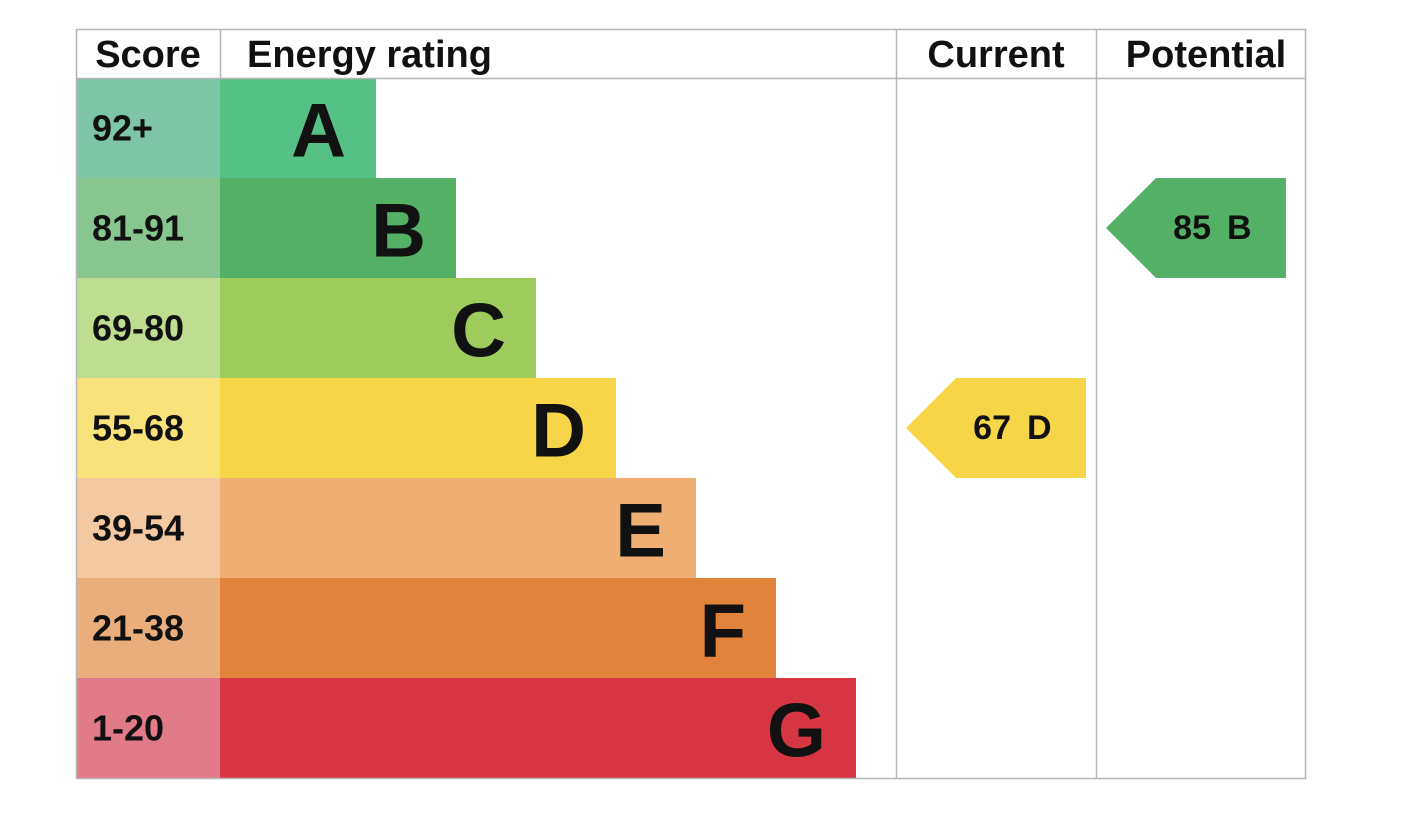  What do you see at coordinates (138, 428) in the screenshot?
I see `score-range: 55-68` at bounding box center [138, 428].